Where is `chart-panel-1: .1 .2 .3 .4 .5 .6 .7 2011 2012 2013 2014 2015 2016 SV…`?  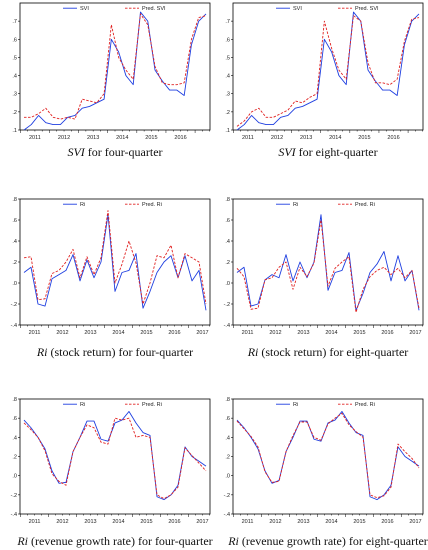
chart-panel-1: .1 .2 .3 .4 .5 .6 .7 2011 2012 2013 2014 2015 2016 SV… is located at coordinates (111, 80).